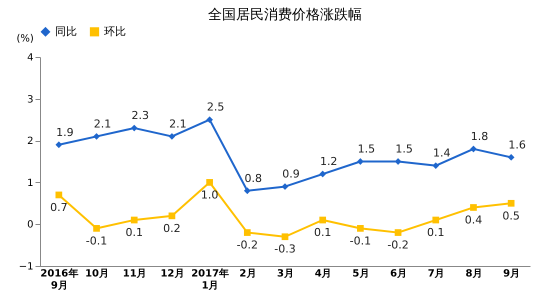  Describe the element at coordinates (285, 15) in the screenshot. I see `chart-title: 全国居民消费价格涨跌幅` at that location.